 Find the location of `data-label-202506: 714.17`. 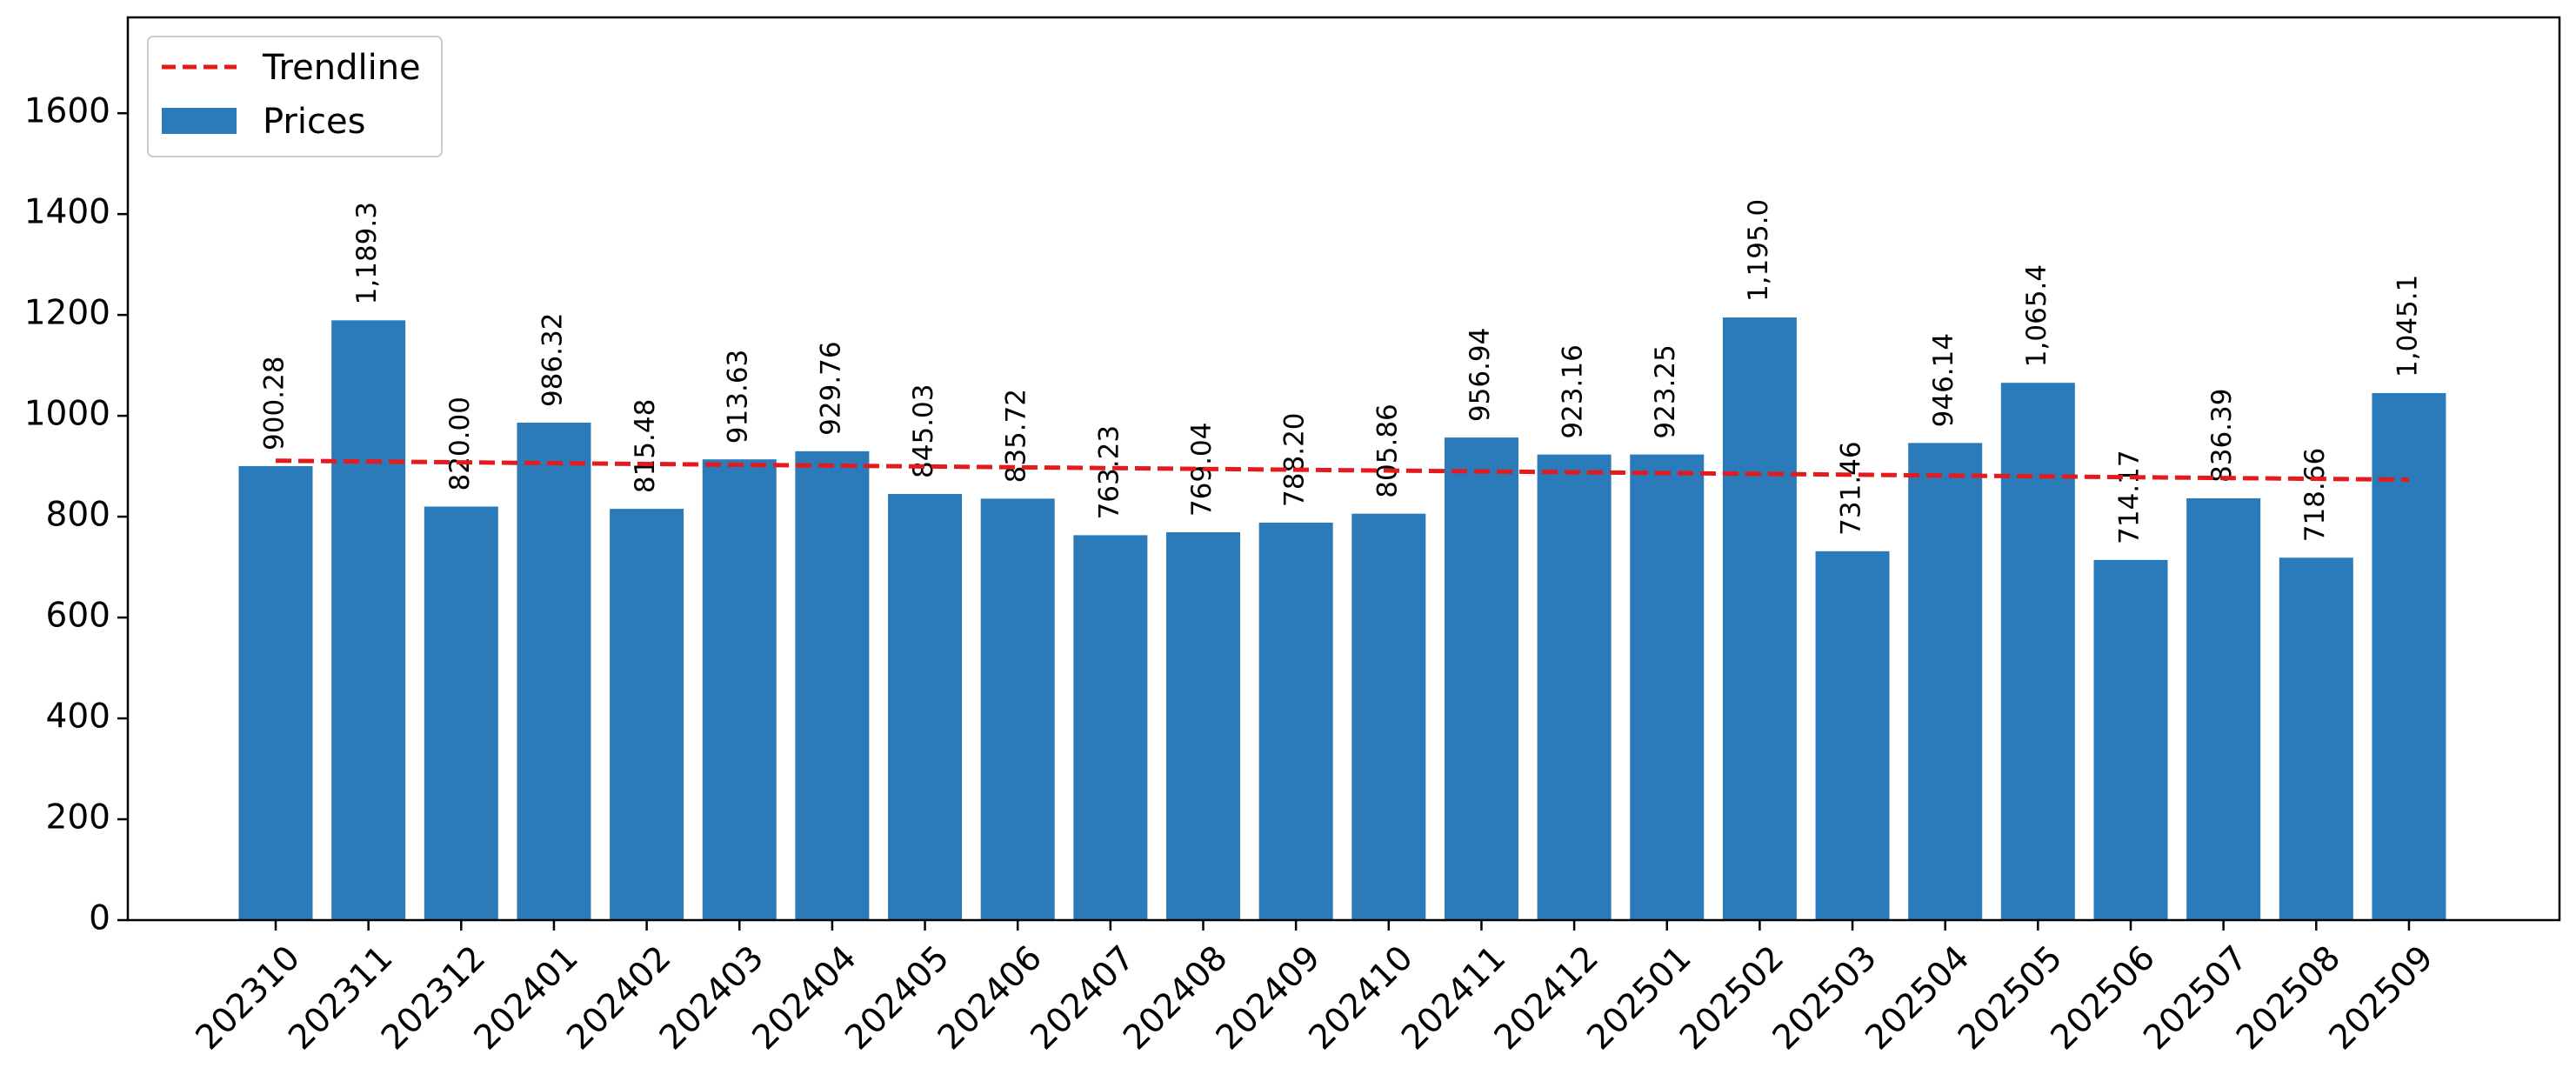

data-label-202506: 714.17 is located at coordinates (2130, 497).